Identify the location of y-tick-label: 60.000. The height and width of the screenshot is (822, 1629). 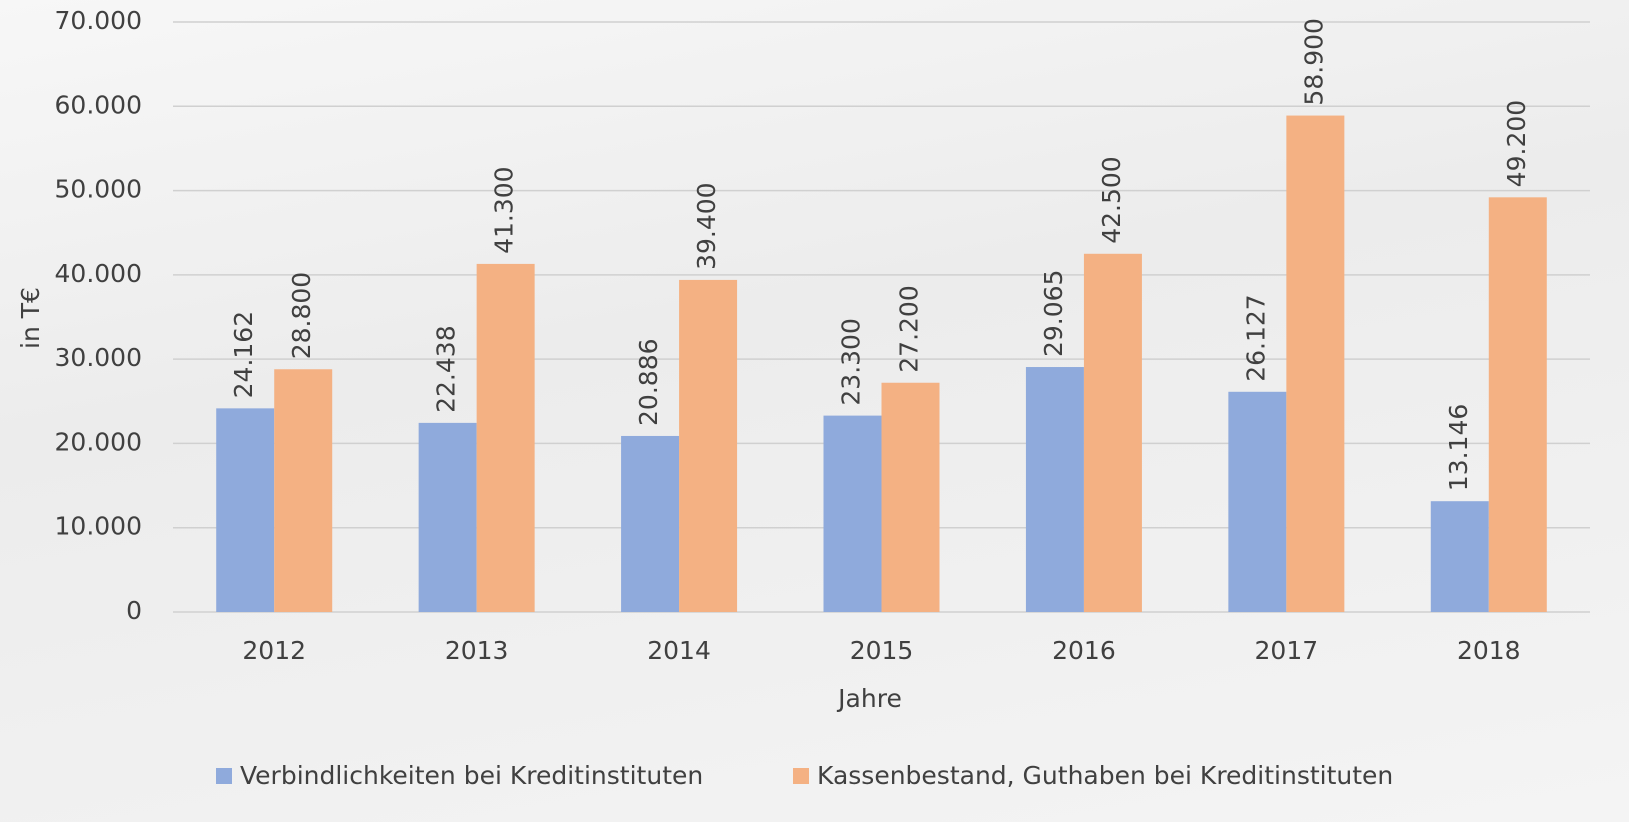
(98, 104).